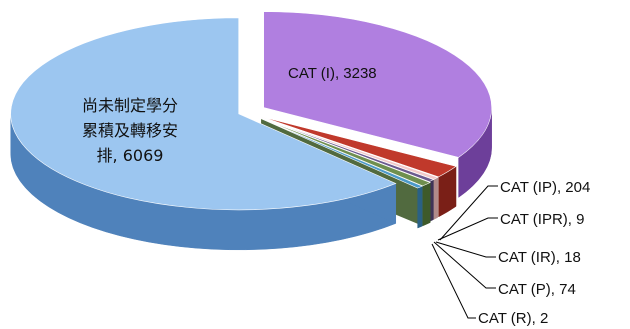 The width and height of the screenshot is (630, 329). Describe the element at coordinates (539, 257) in the screenshot. I see `slice-label-cat-ir: CAT (IR), 18` at that location.